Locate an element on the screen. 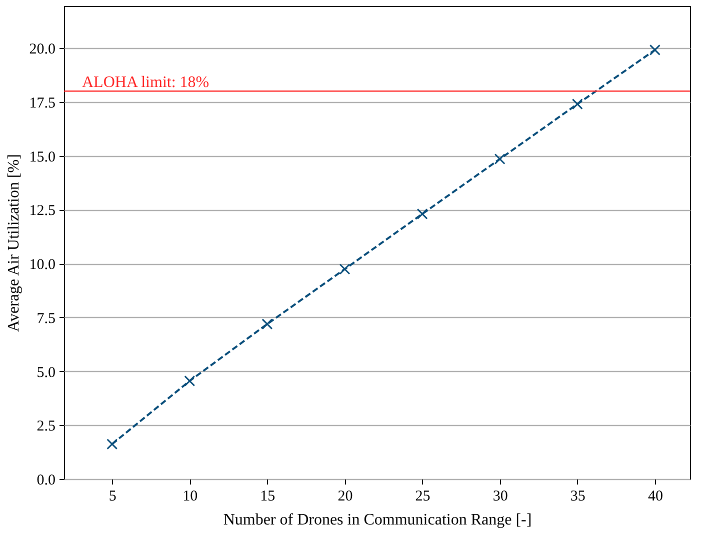 The width and height of the screenshot is (702, 534). x-tick-label: 40 is located at coordinates (655, 496).